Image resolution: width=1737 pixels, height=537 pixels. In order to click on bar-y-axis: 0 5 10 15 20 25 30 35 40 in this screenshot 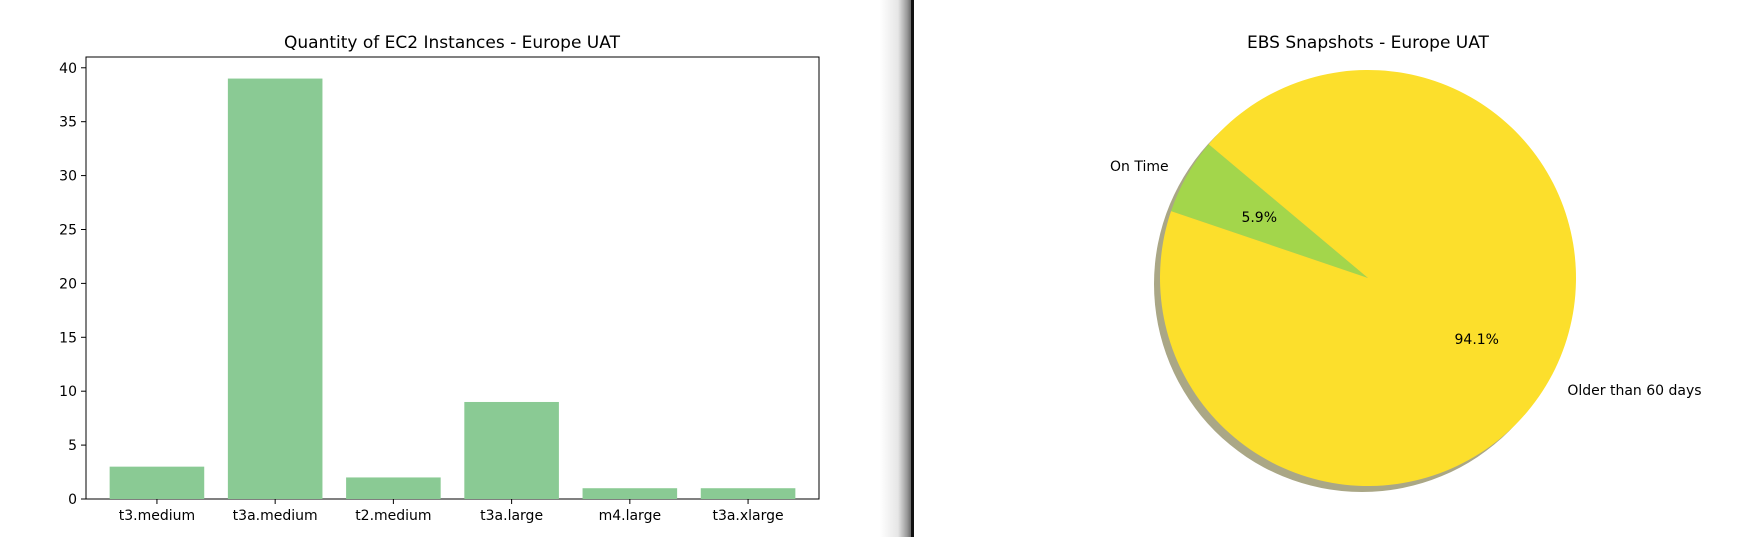, I will do `click(72, 284)`.